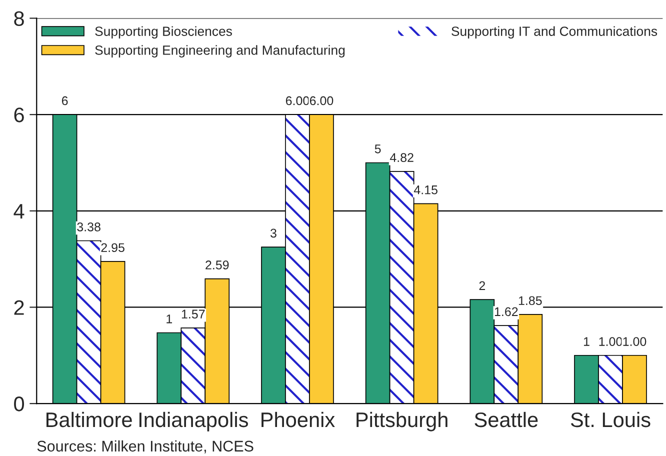 The width and height of the screenshot is (666, 456). What do you see at coordinates (610, 420) in the screenshot?
I see `x-tick-label: St. Louis` at bounding box center [610, 420].